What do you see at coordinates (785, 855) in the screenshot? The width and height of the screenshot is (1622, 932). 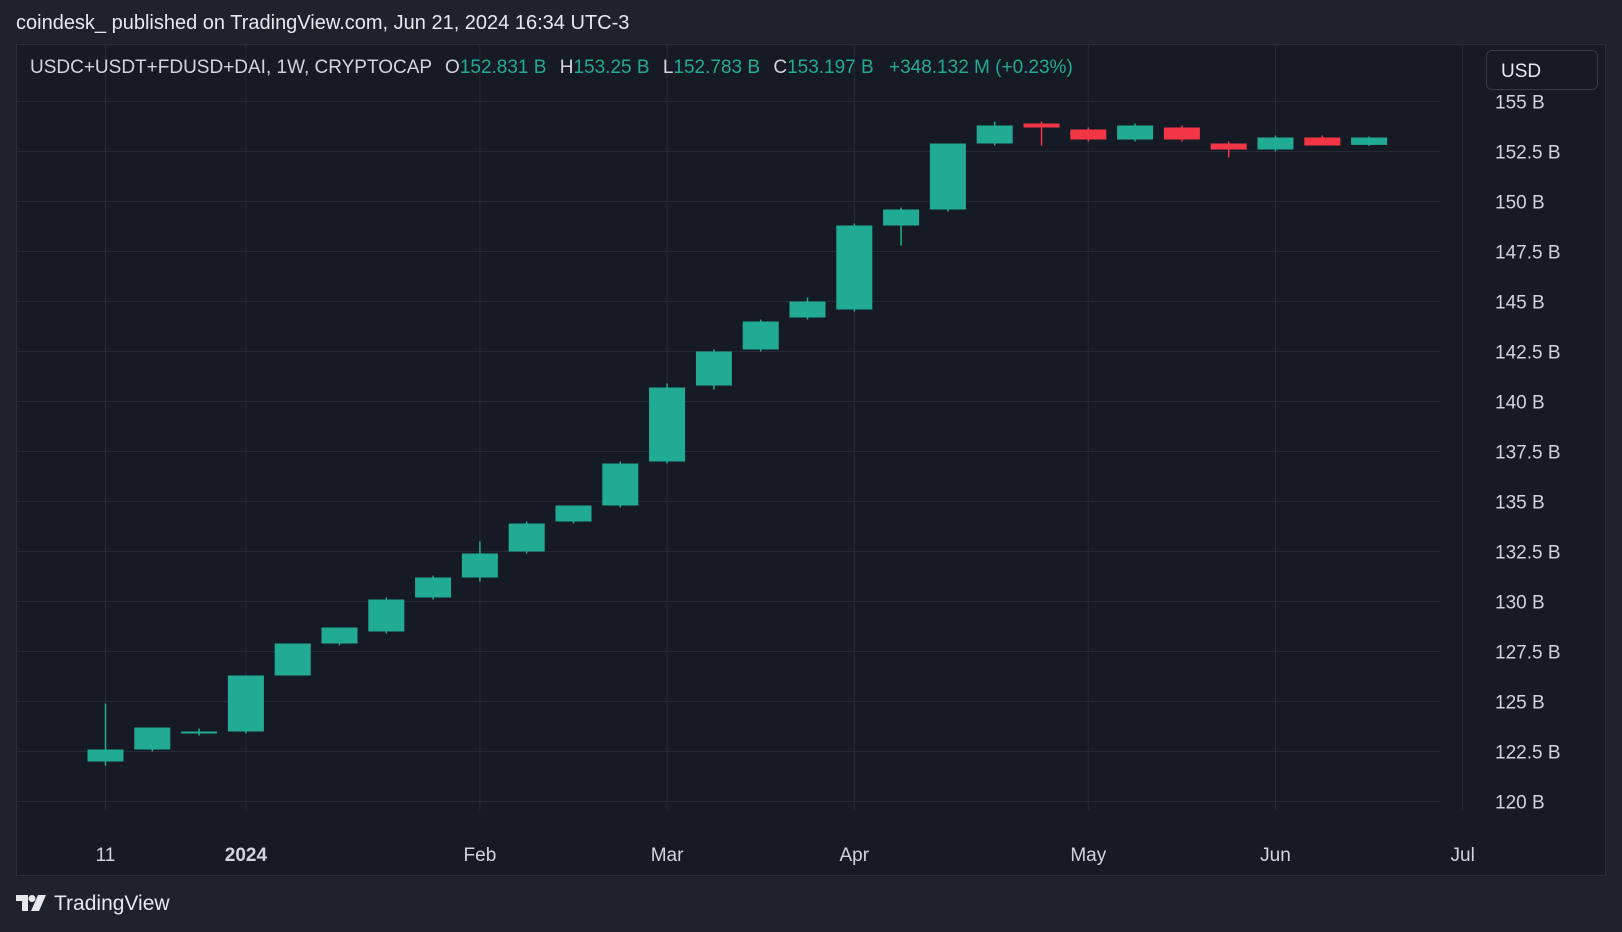 I see `x-axis-labels: 11 2024 Feb Mar Apr May Jun Jul` at bounding box center [785, 855].